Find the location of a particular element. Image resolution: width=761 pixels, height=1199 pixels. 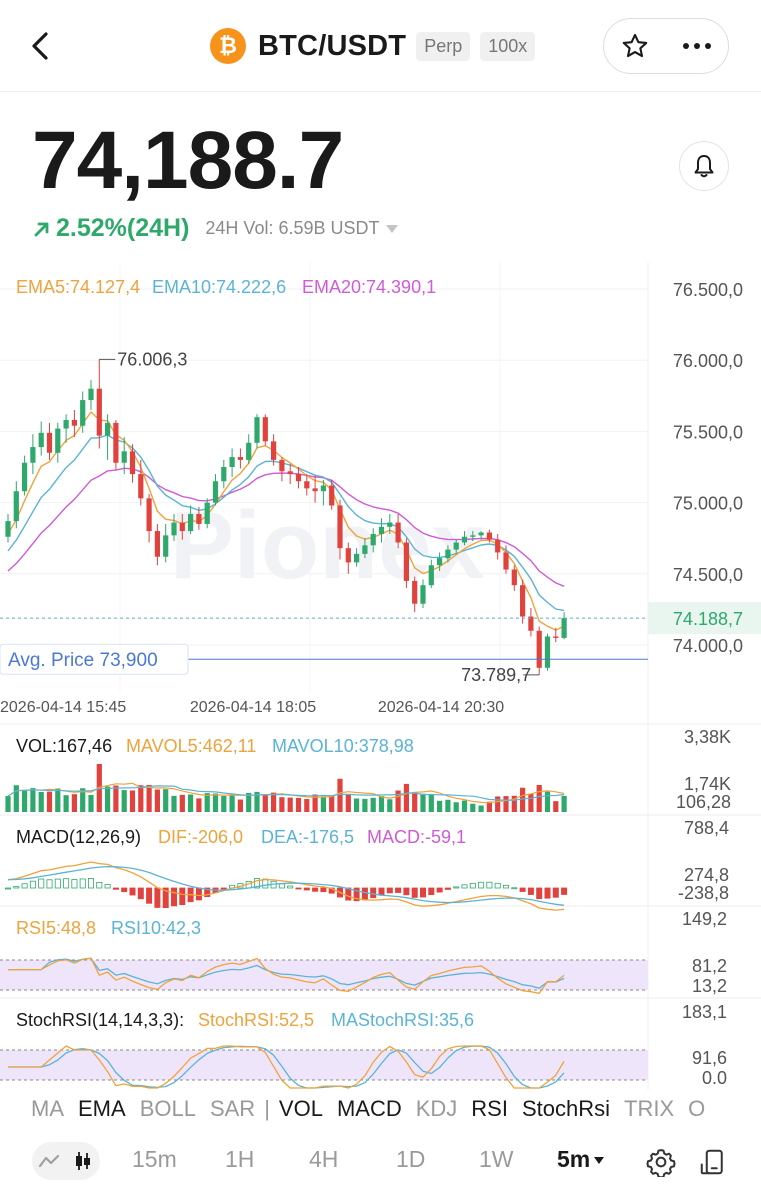

macd-axis-label: 274,8 is located at coordinates (706, 875).